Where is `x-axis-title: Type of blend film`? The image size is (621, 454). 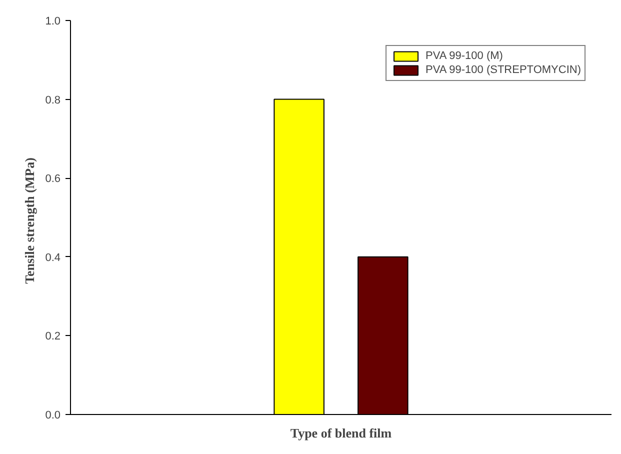
x-axis-title: Type of blend film is located at coordinates (341, 433).